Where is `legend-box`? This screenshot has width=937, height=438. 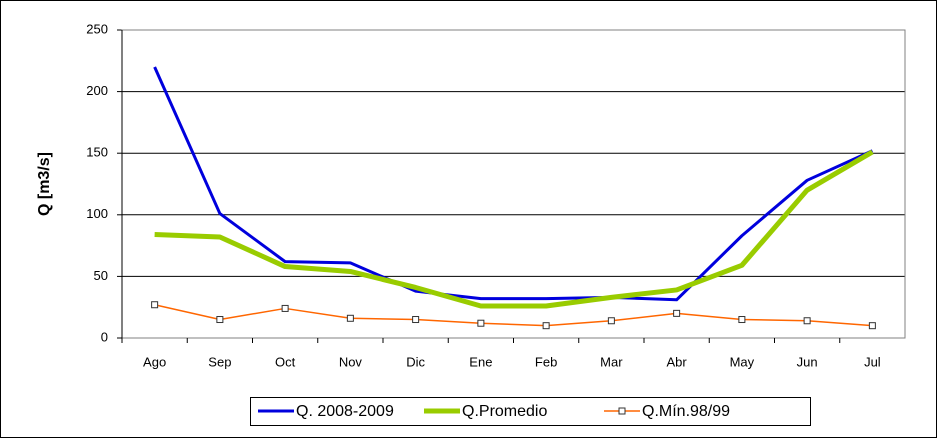 legend-box is located at coordinates (530, 411).